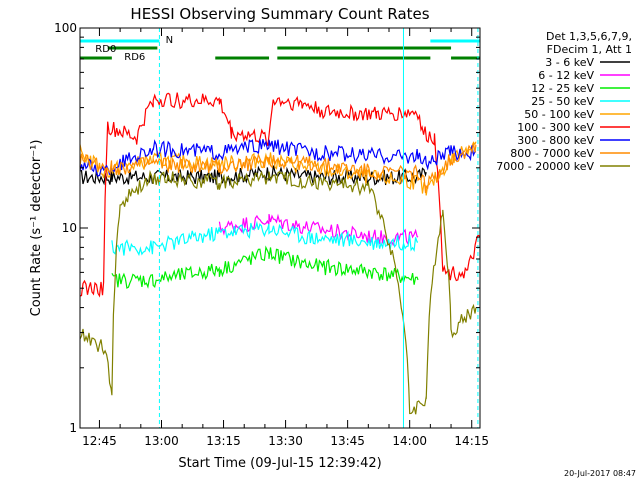 The image size is (640, 480). I want to click on legend-header-2: FDecim 1, Att 1, so click(589, 49).